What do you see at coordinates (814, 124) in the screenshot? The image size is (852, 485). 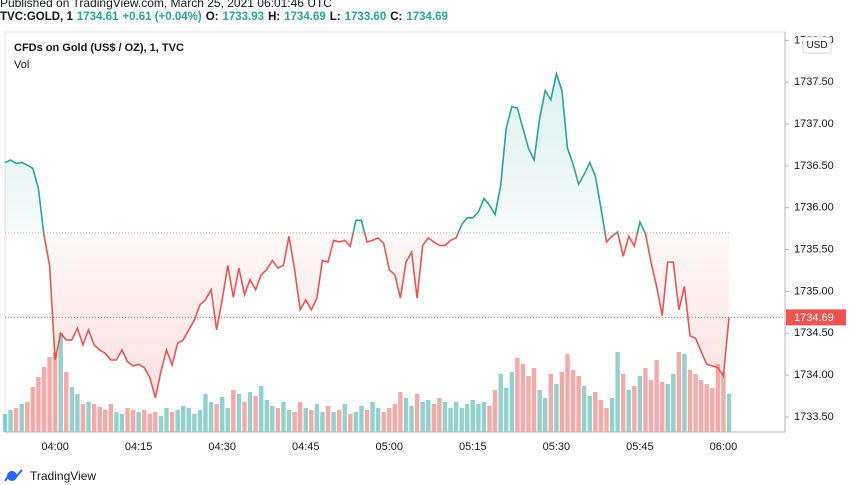 I see `y-tick-label: 1737.00` at bounding box center [814, 124].